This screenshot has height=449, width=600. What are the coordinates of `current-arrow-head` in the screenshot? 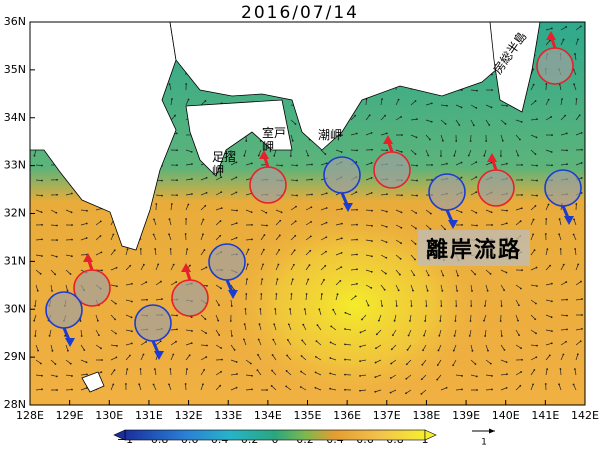 It's located at (264, 154).